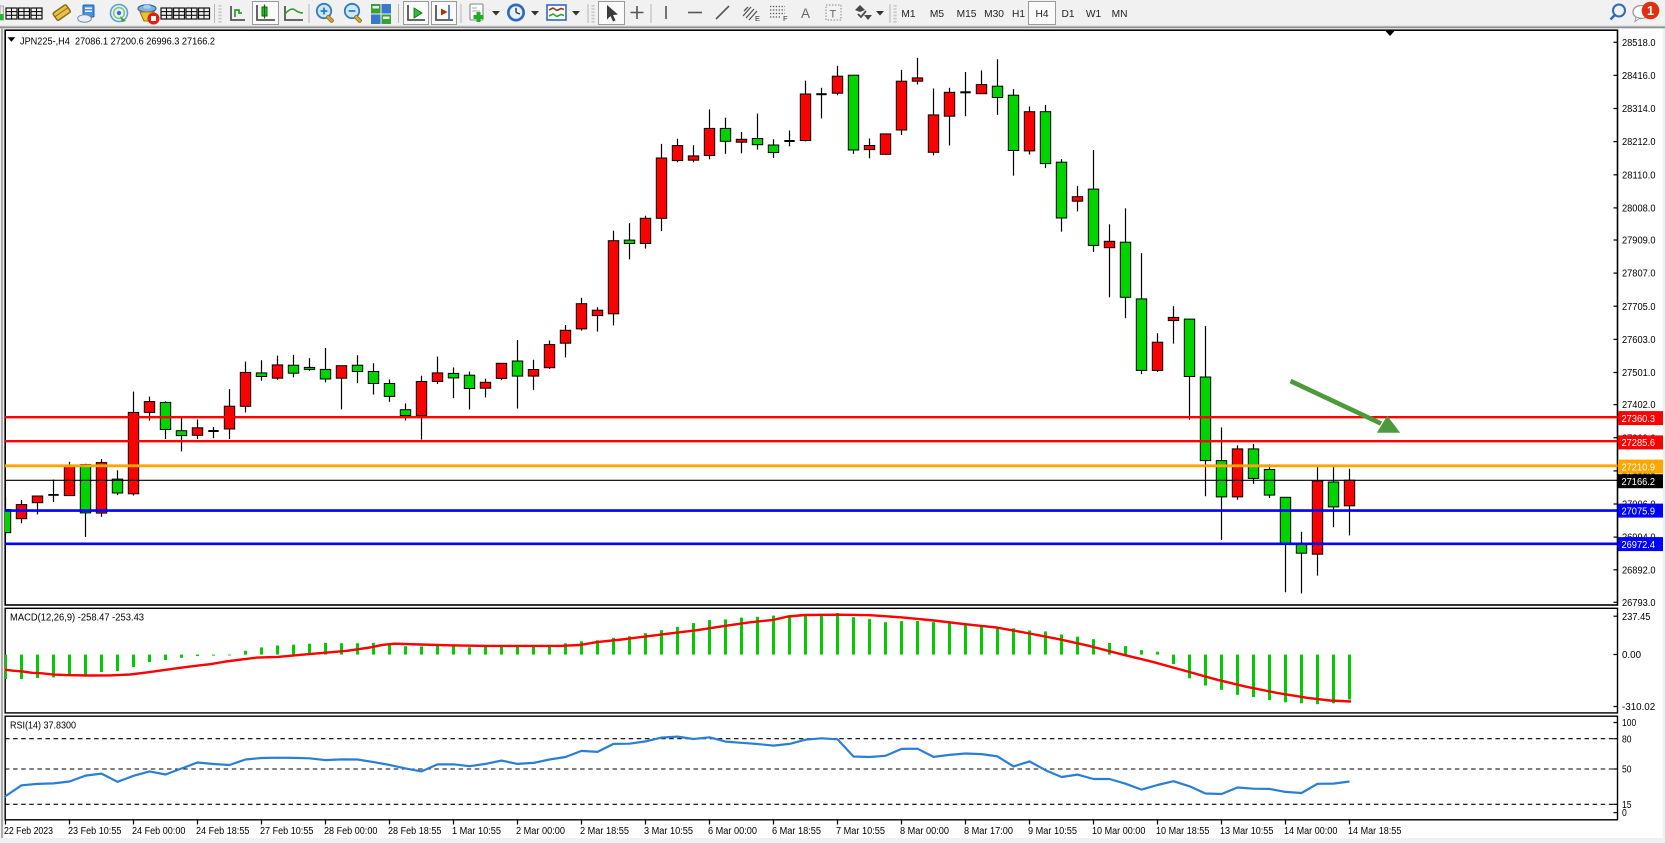 This screenshot has height=843, width=1665. Describe the element at coordinates (476, 831) in the screenshot. I see `svg-text: 1 Mar 10:55` at that location.